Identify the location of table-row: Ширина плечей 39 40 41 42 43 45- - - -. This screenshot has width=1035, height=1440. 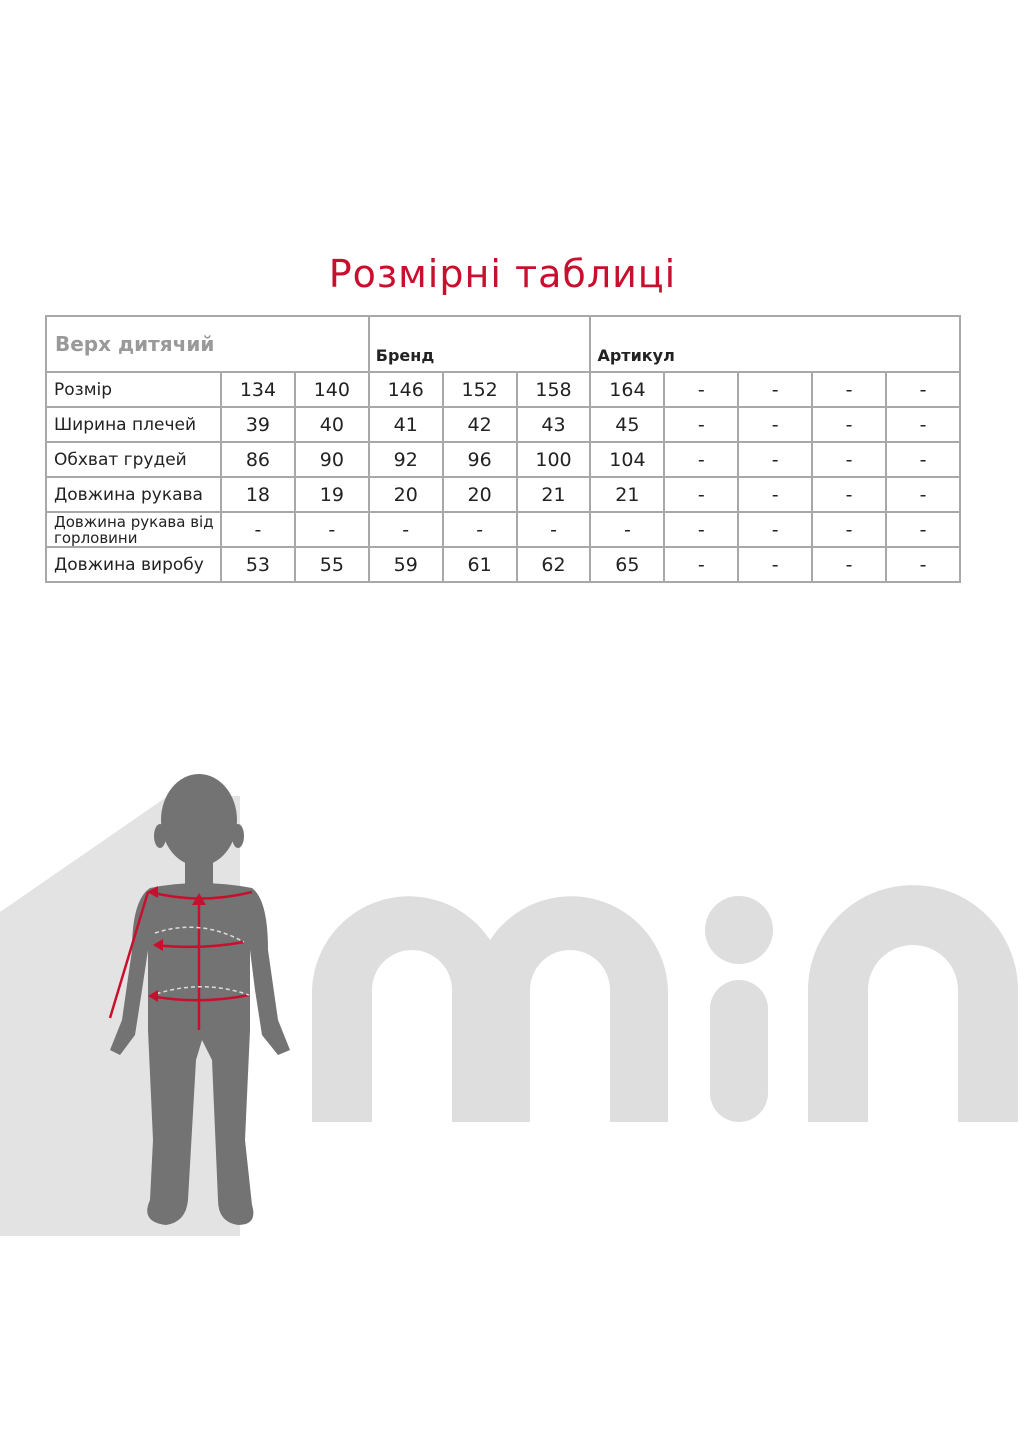
(503, 424).